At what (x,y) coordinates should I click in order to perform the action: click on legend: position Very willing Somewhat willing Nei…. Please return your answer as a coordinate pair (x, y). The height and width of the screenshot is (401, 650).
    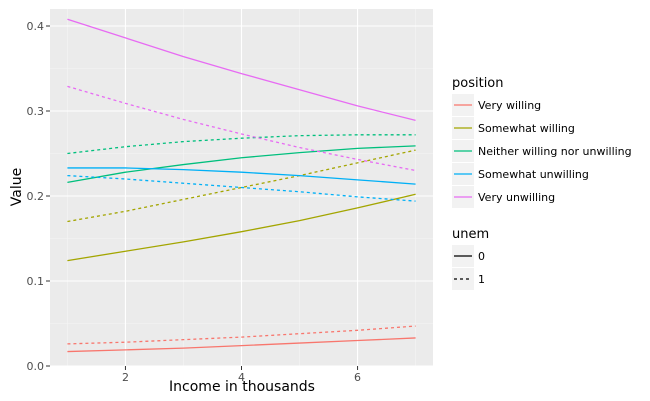
    Looking at the image, I should click on (542, 183).